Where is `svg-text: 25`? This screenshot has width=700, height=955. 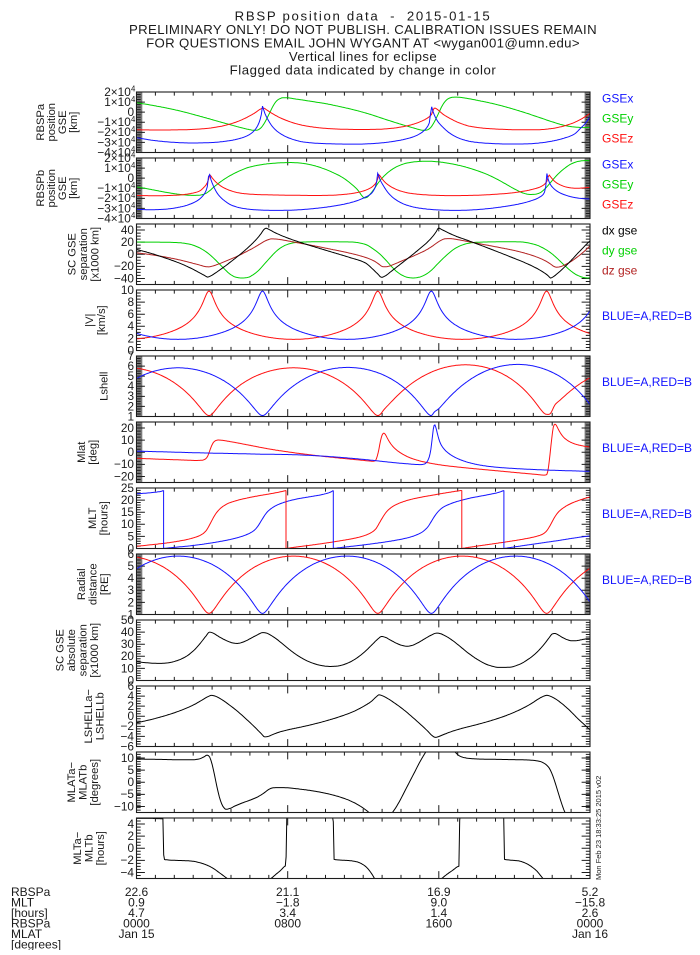 svg-text: 25 is located at coordinates (128, 488).